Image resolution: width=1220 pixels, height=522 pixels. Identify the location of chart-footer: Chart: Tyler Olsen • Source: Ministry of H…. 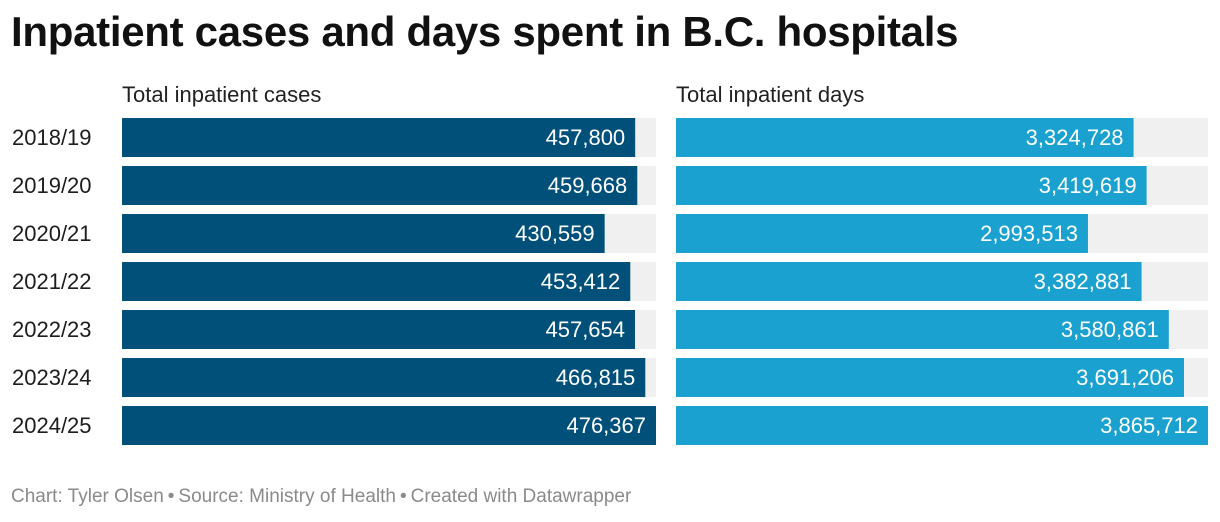
(321, 496).